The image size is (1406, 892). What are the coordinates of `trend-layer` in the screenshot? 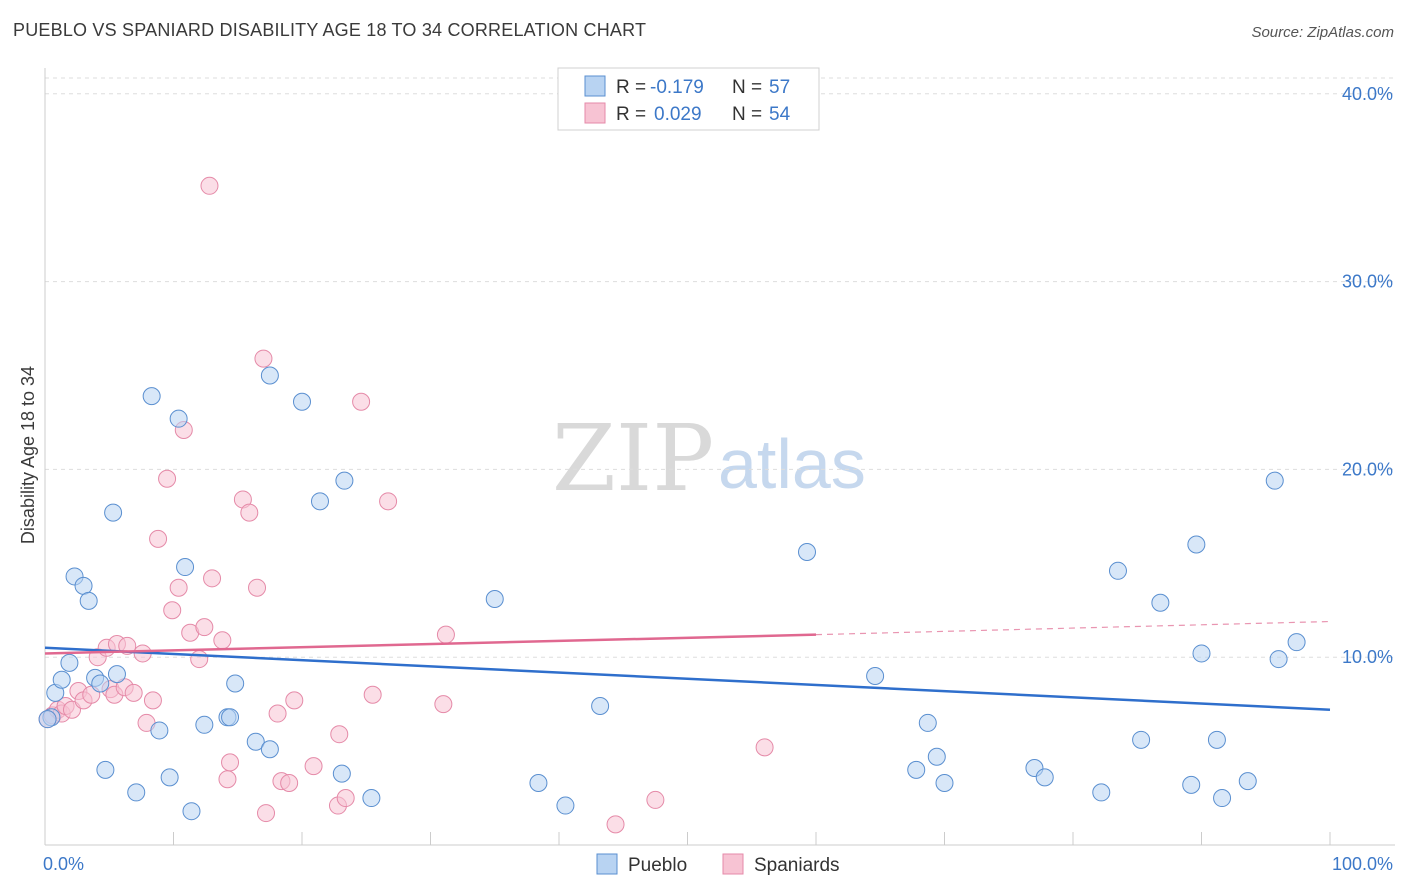 It's located at (687, 666).